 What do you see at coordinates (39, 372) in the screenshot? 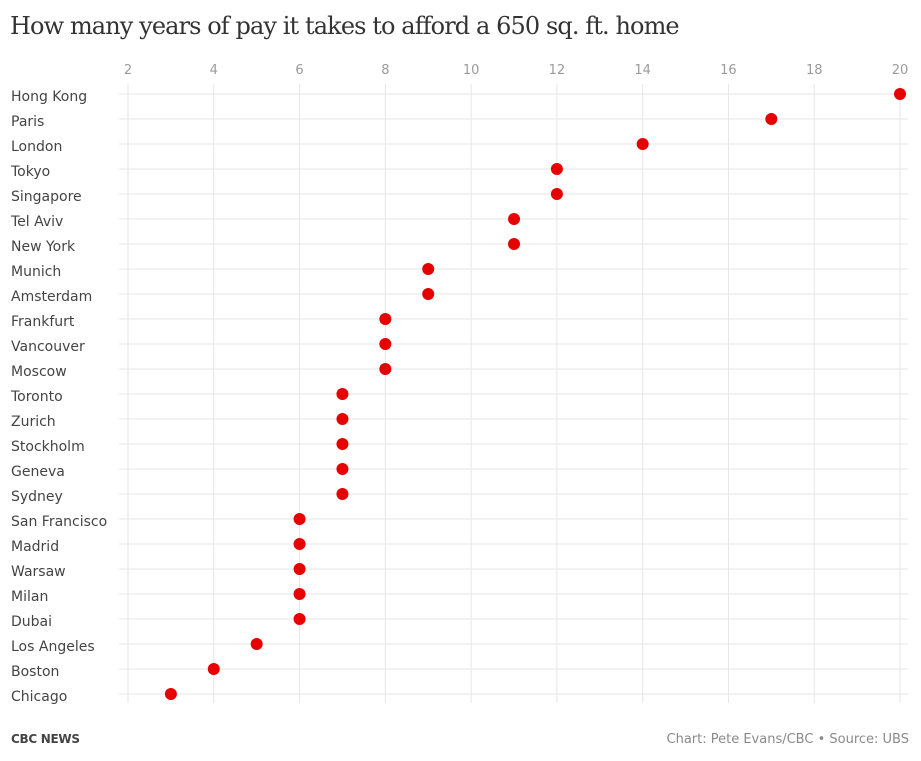
I see `category-label: Moscow` at bounding box center [39, 372].